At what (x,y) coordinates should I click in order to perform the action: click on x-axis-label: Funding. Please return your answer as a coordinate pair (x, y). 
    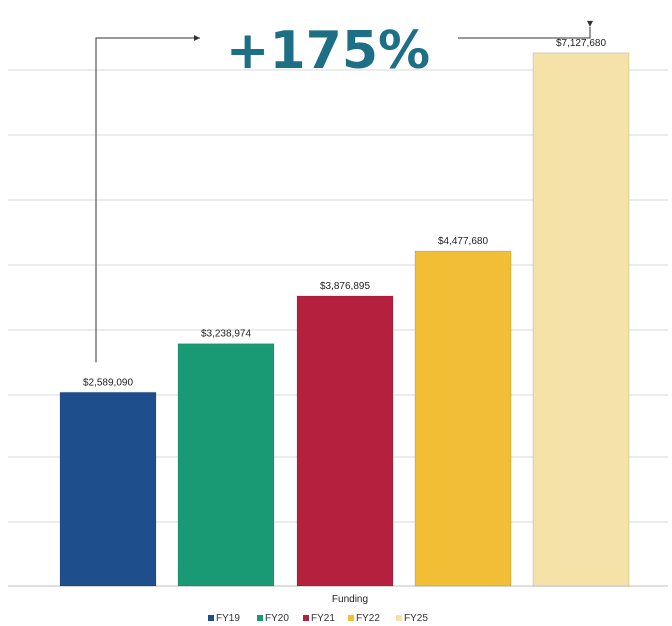
    Looking at the image, I should click on (350, 599).